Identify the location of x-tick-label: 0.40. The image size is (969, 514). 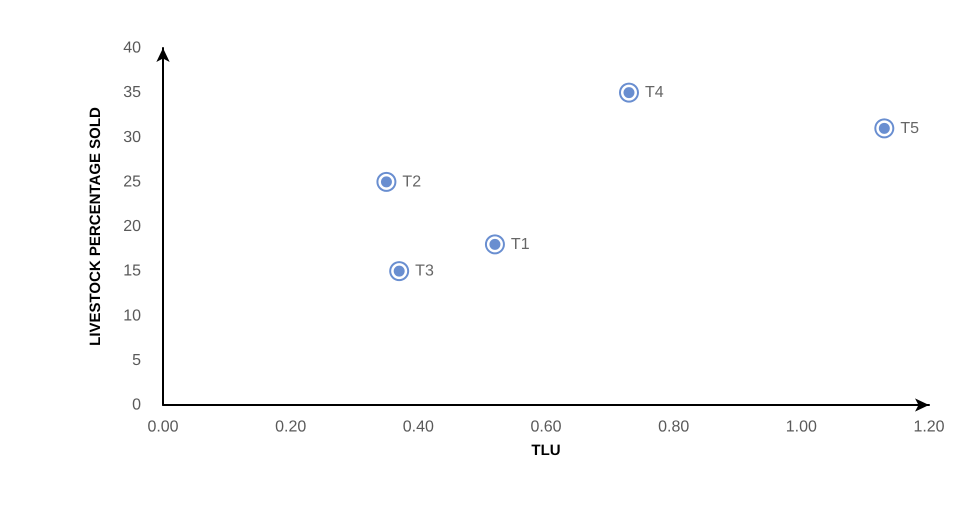
(418, 427).